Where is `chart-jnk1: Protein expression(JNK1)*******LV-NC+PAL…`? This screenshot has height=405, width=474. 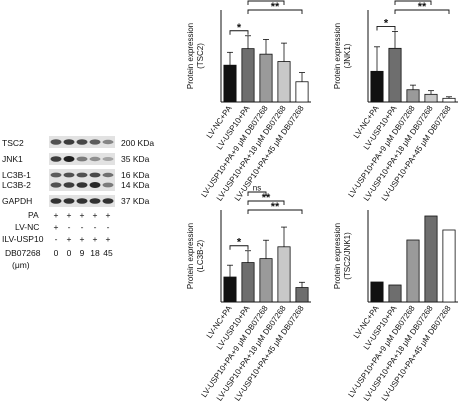
chart-jnk1: Protein expression(JNK1)*******LV-NC+PAL… is located at coordinates (395, 101).